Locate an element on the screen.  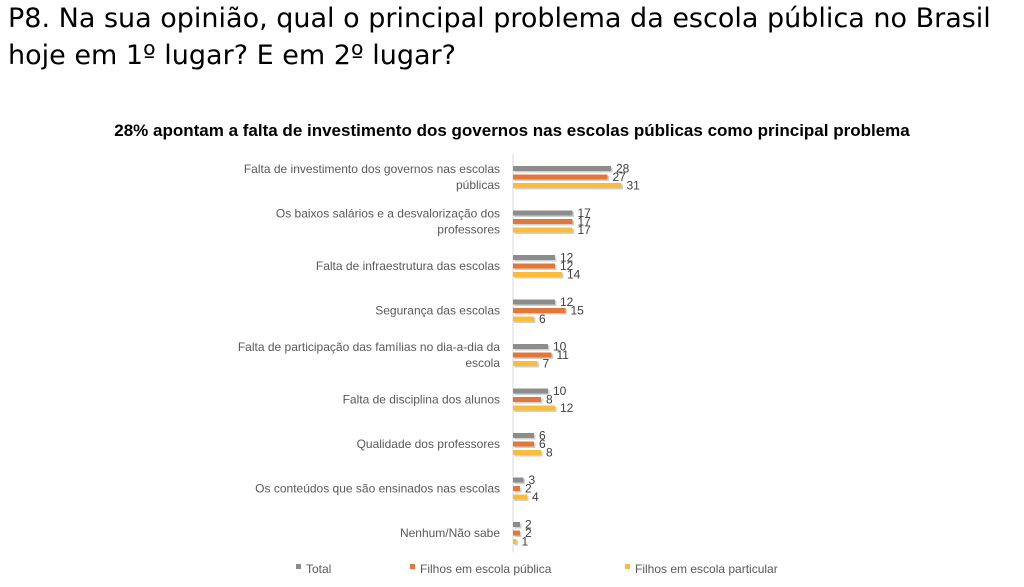
category-label: Nenhum/Não sabe is located at coordinates (450, 533).